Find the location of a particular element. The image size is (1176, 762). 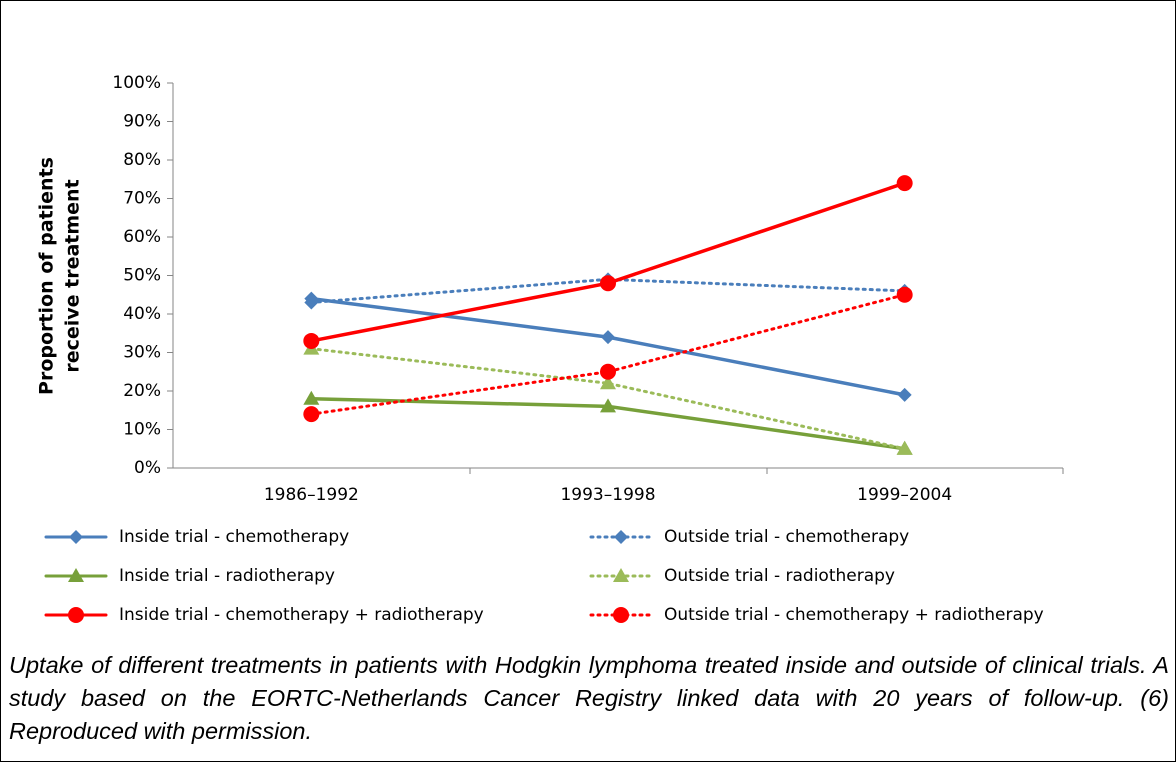

y-tick-label: 20% is located at coordinates (142, 391).